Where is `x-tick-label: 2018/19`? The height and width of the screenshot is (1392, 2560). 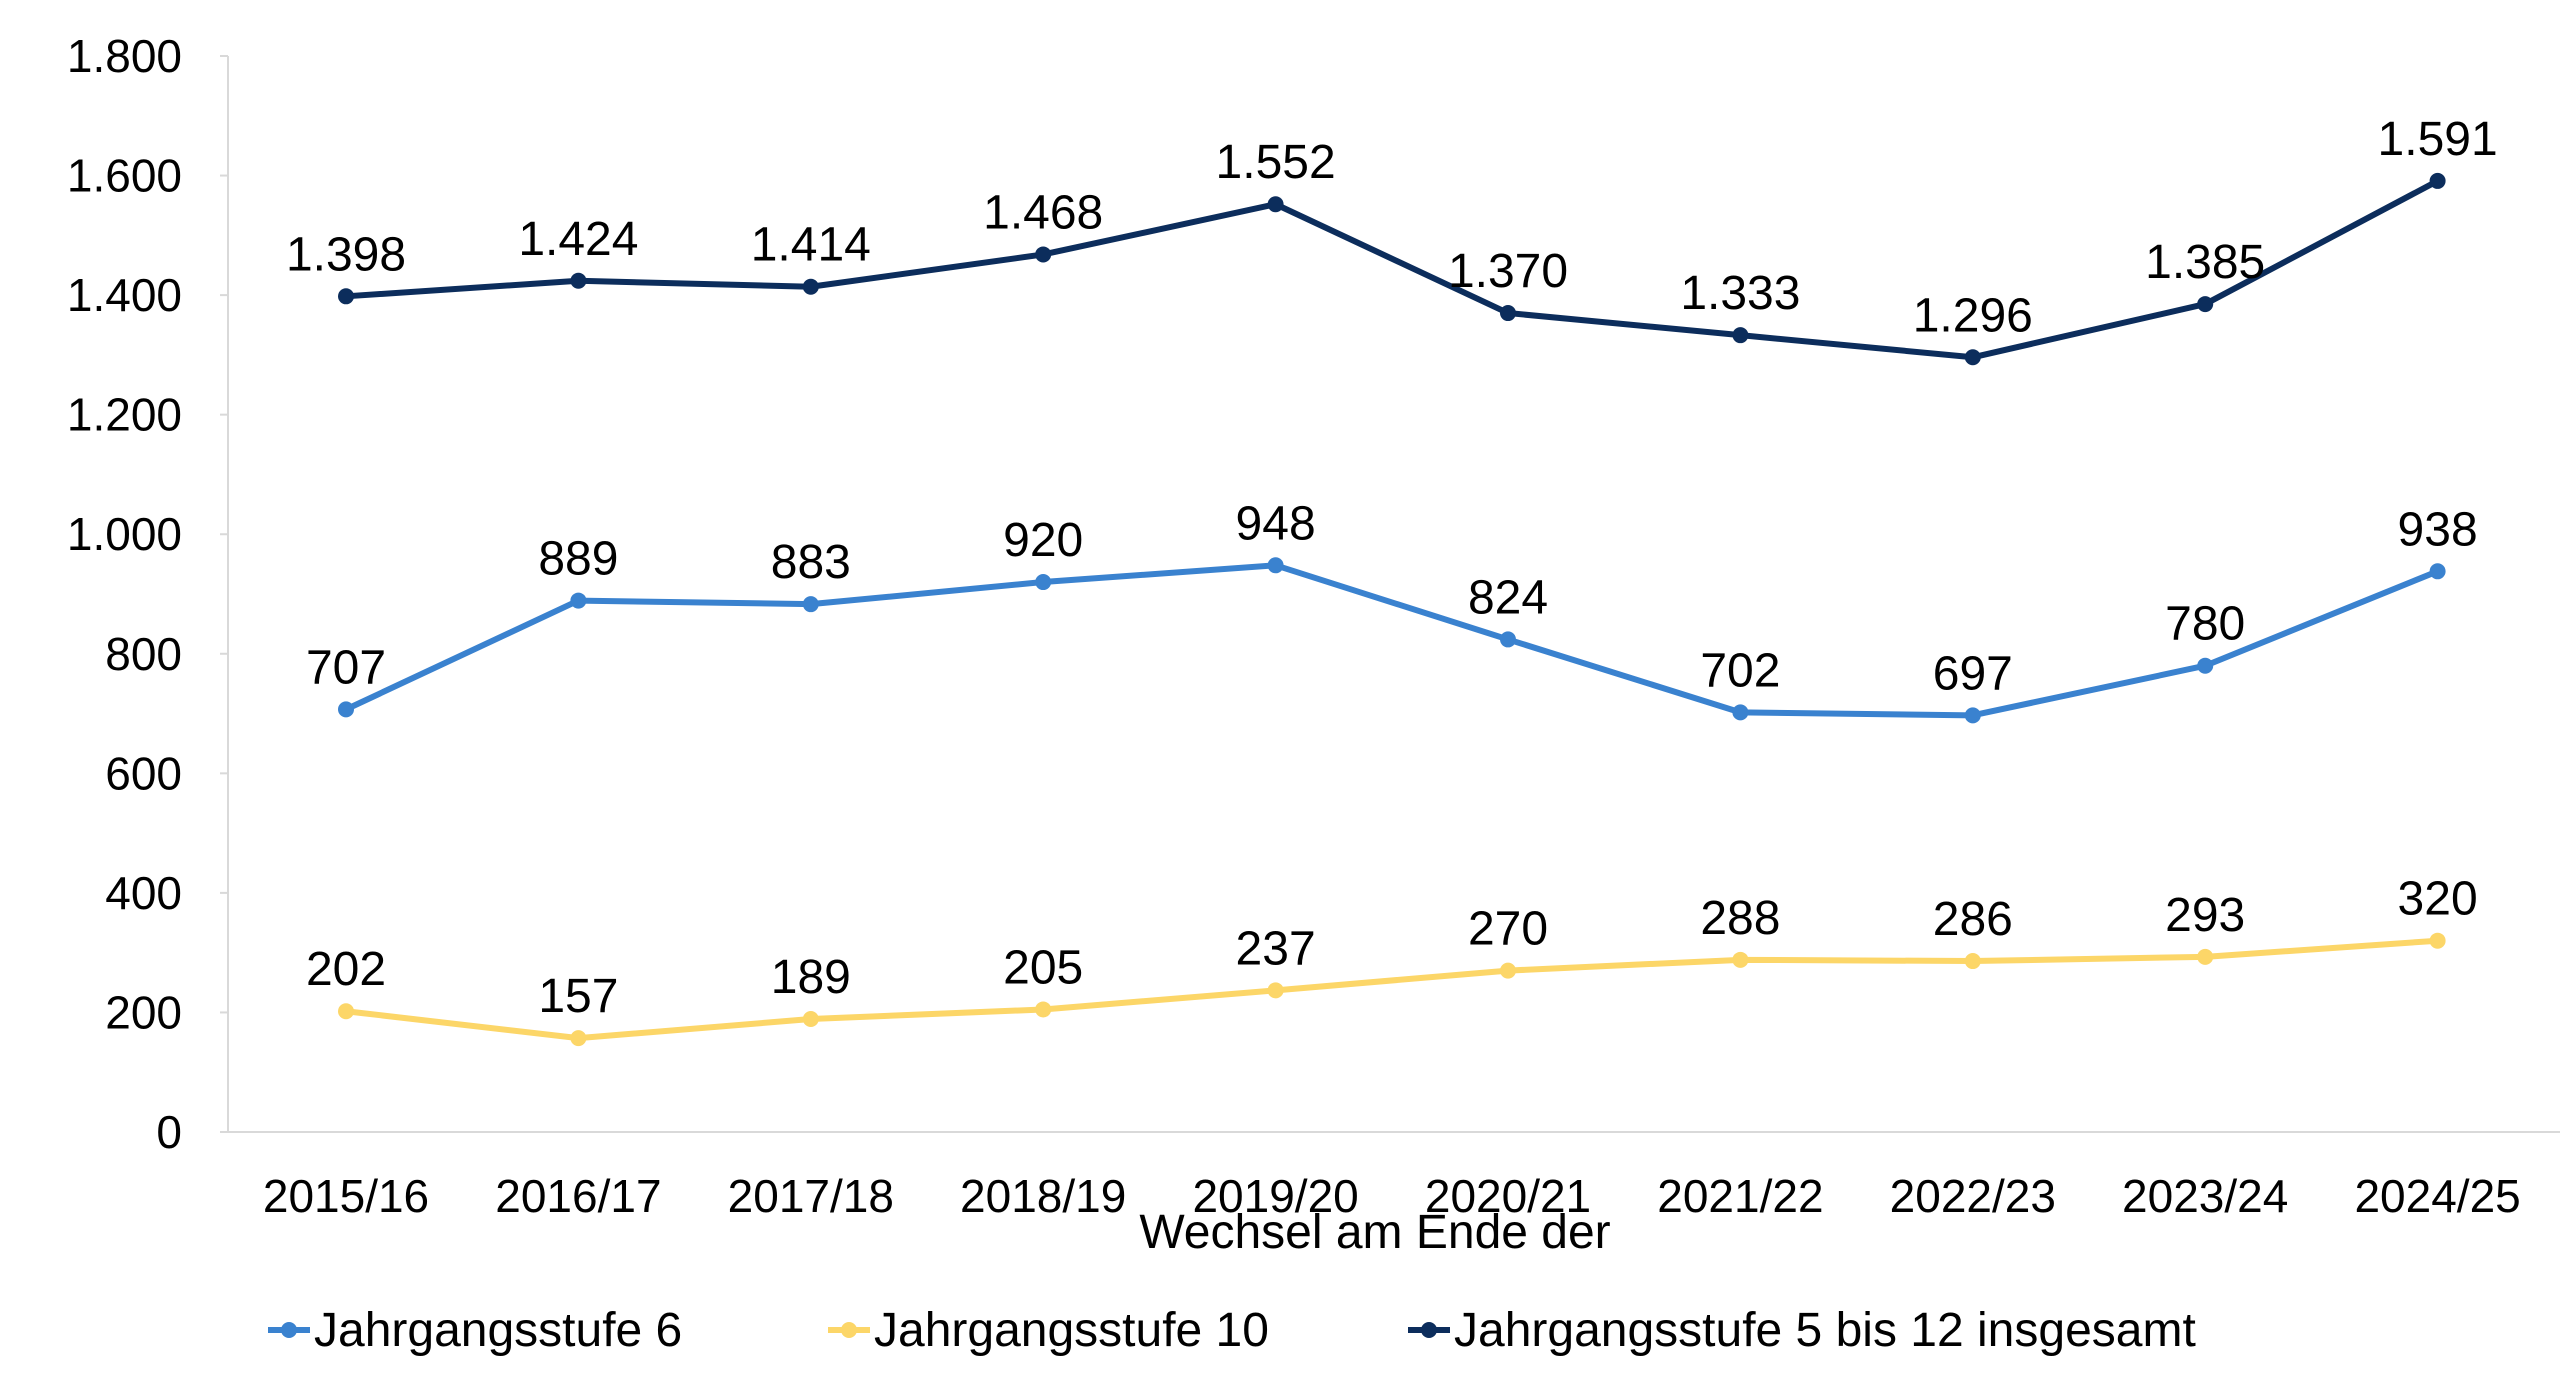 x-tick-label: 2018/19 is located at coordinates (1043, 1196).